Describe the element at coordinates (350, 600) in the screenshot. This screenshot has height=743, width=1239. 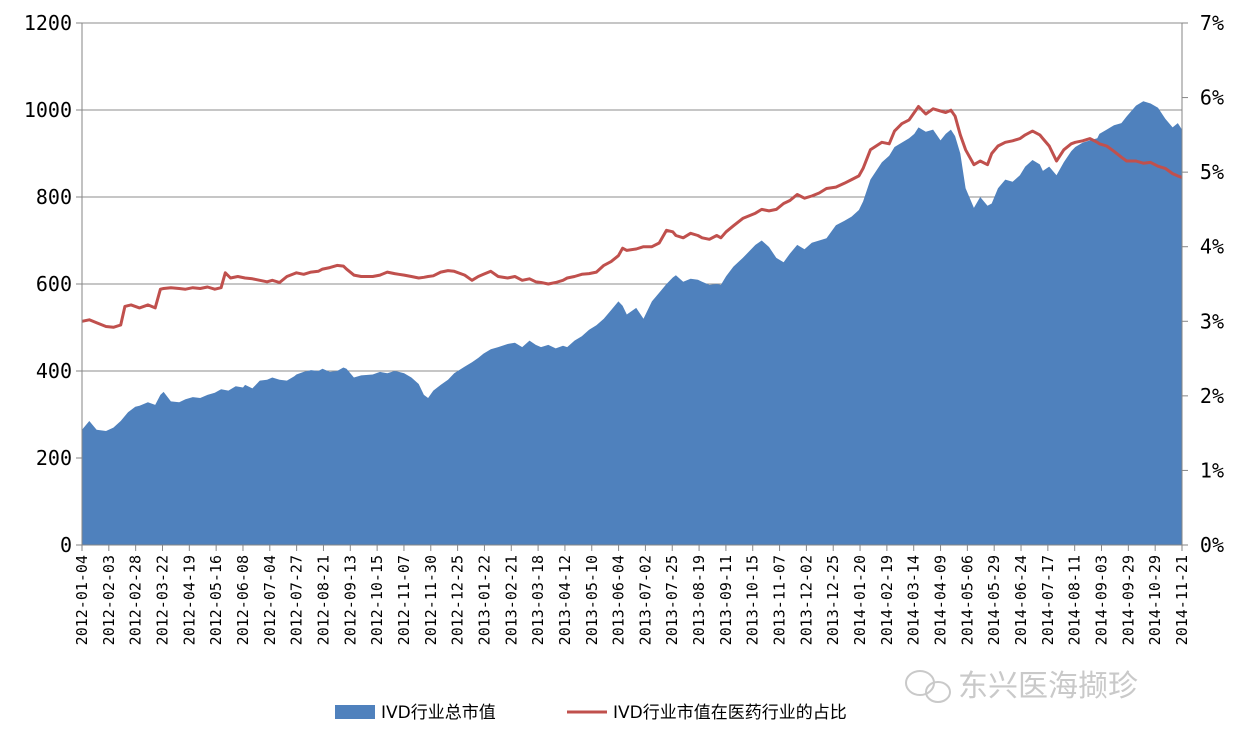
I see `x-tick-label: 2012-09-13` at that location.